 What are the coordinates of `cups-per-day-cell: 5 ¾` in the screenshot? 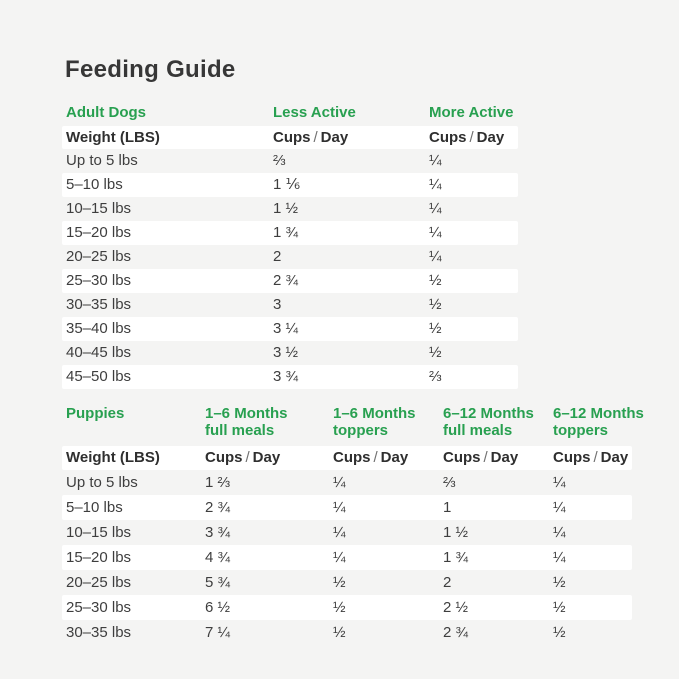 It's located at (218, 582).